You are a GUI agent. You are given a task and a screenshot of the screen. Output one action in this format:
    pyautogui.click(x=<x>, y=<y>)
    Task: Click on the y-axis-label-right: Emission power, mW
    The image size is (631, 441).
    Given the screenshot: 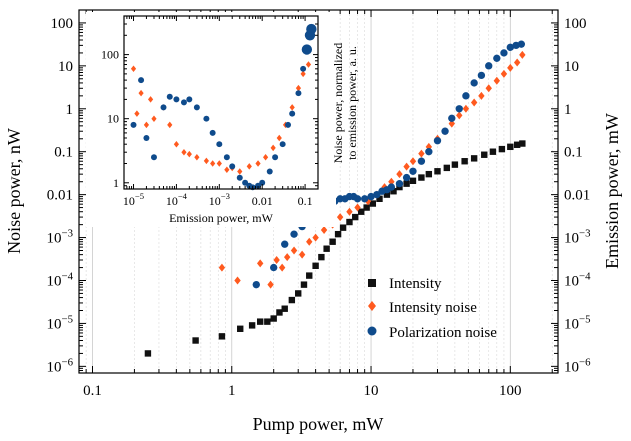 What is the action you would take?
    pyautogui.click(x=612, y=191)
    